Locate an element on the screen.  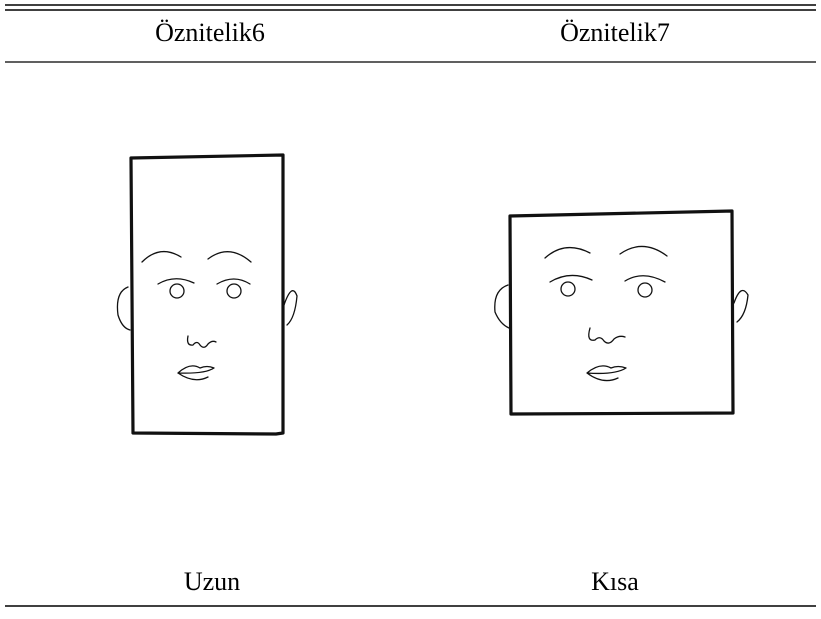
short-face-drawing is located at coordinates (621, 312).